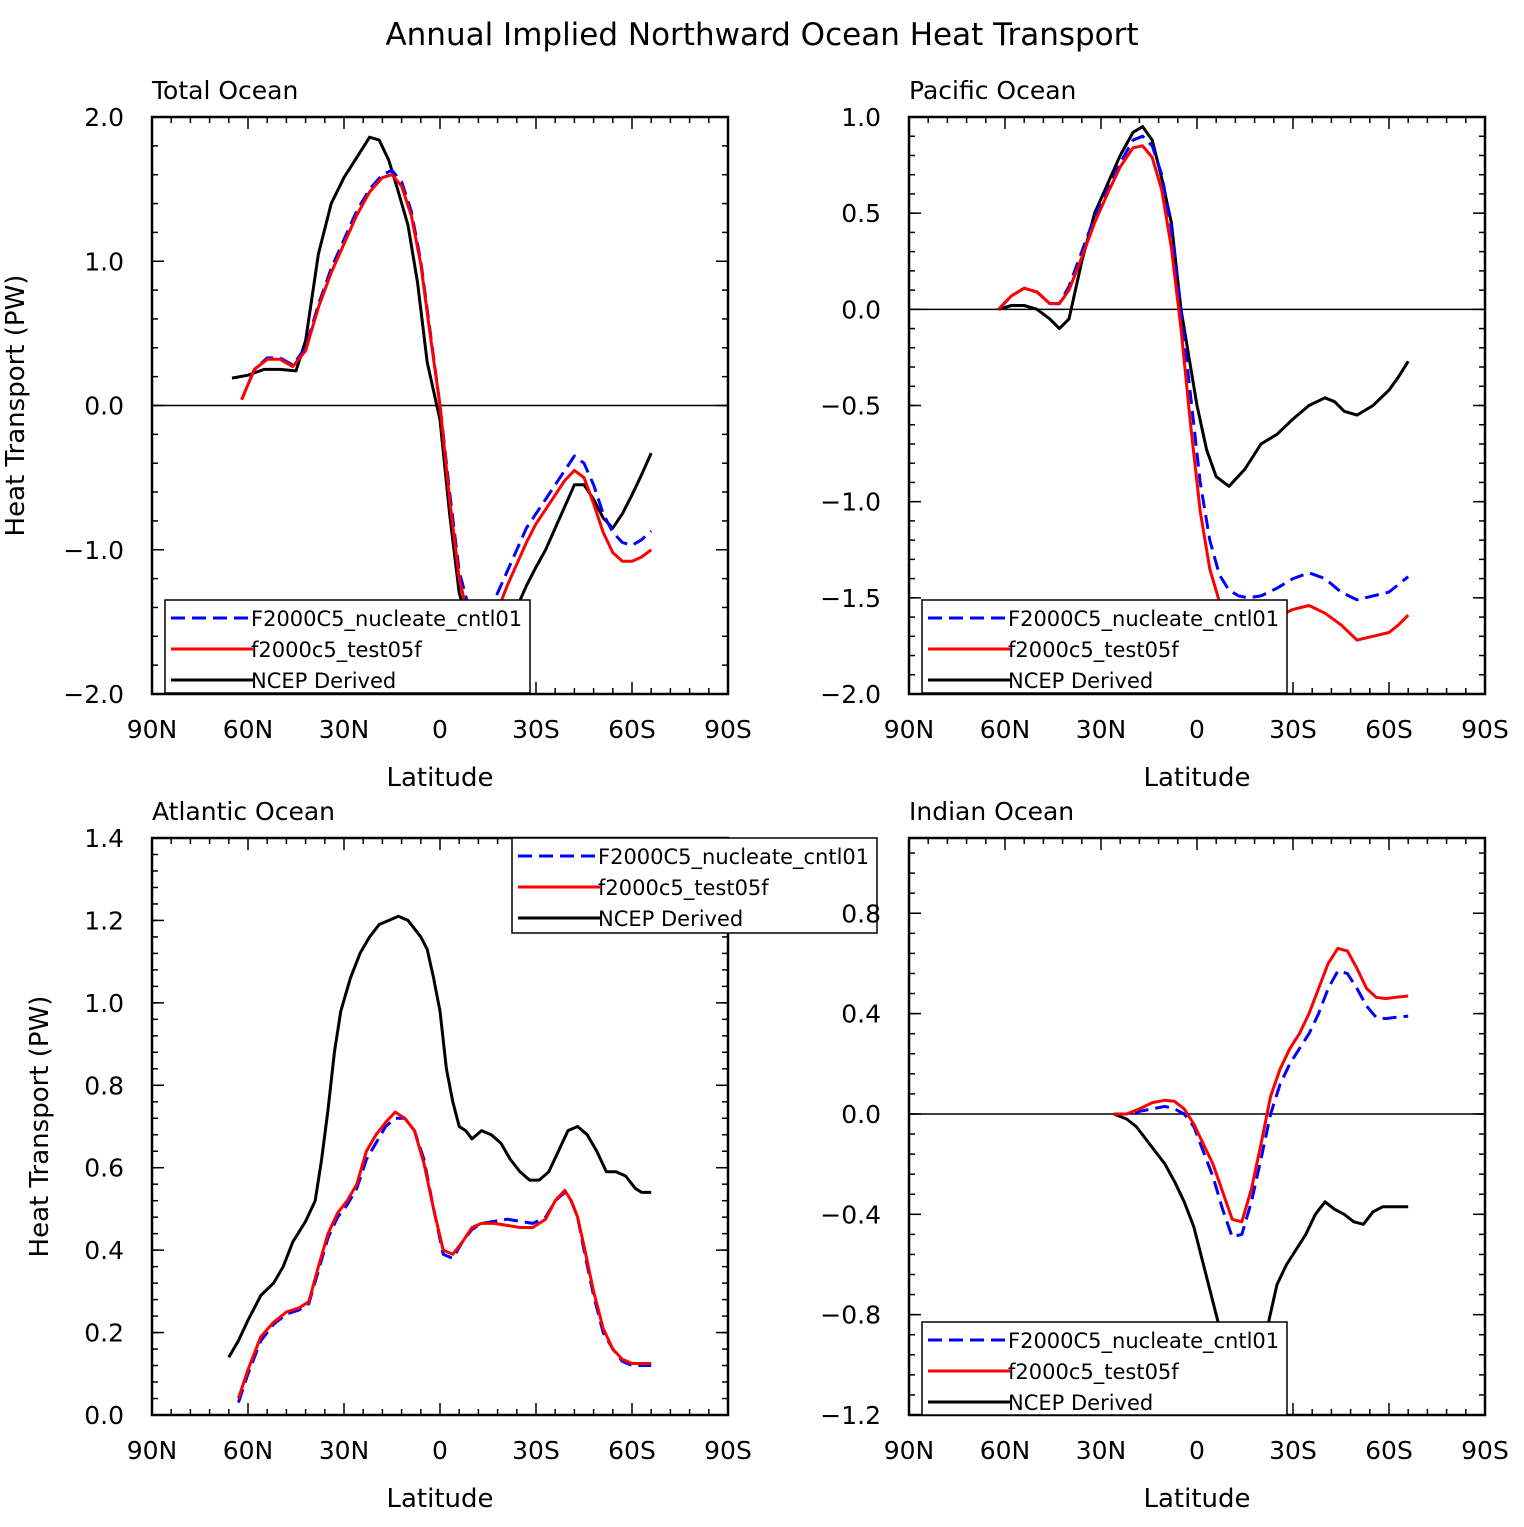 This screenshot has height=1527, width=1524. What do you see at coordinates (104, 1333) in the screenshot?
I see `y-tick-label: 0.2` at bounding box center [104, 1333].